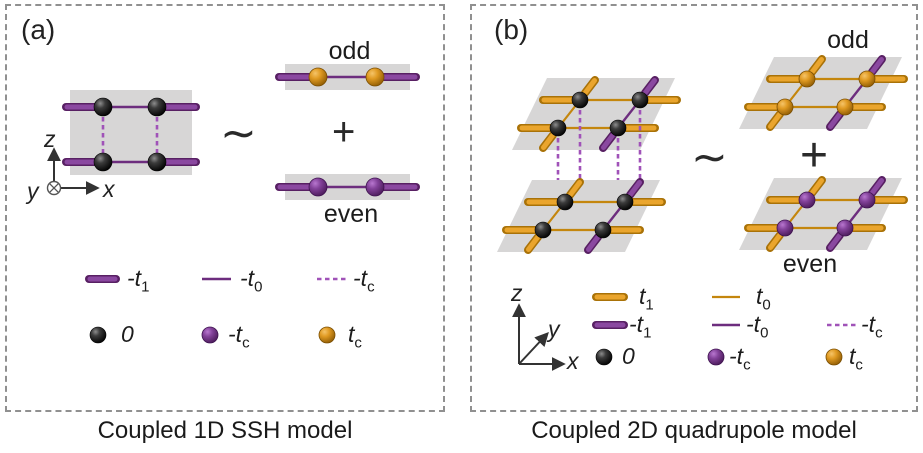 The width and height of the screenshot is (923, 453). I want to click on panel-b-label: (b), so click(511, 29).